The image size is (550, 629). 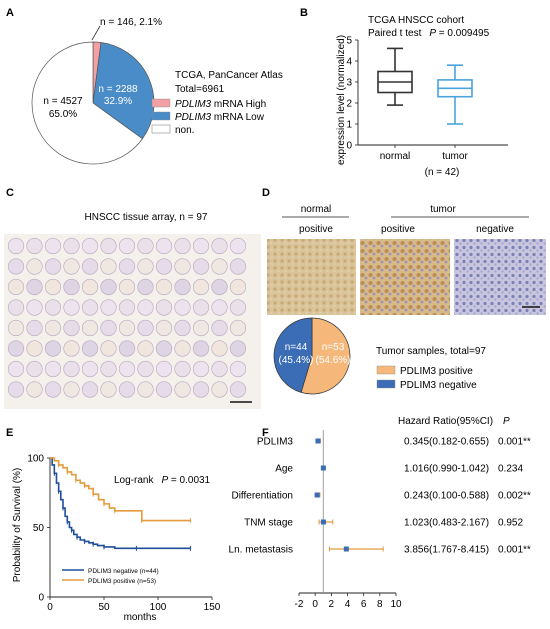 What do you see at coordinates (161, 129) in the screenshot?
I see `legend-swatch-non` at bounding box center [161, 129].